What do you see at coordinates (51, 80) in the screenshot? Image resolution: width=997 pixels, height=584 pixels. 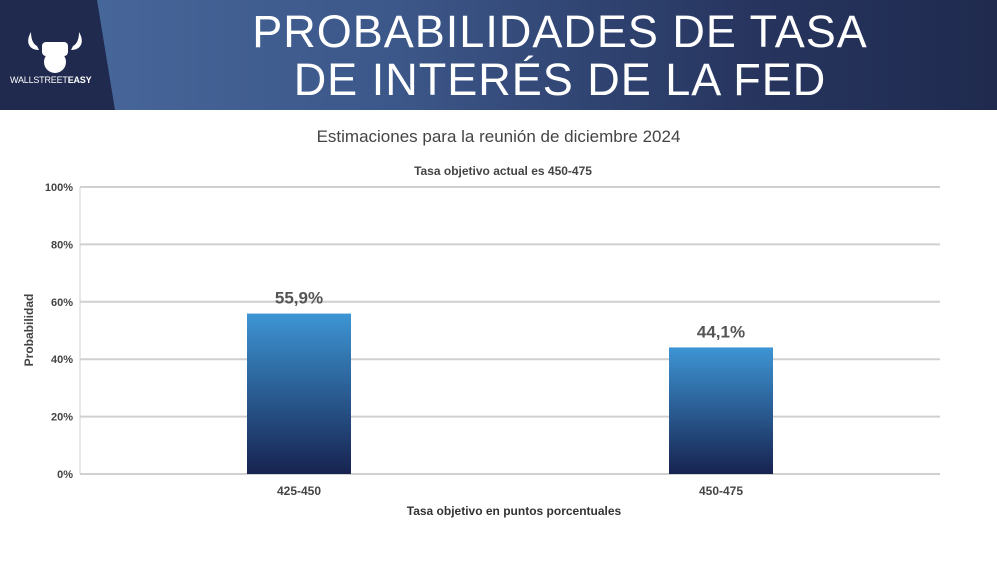 I see `logo-text: WALLSTREETEASY` at bounding box center [51, 80].